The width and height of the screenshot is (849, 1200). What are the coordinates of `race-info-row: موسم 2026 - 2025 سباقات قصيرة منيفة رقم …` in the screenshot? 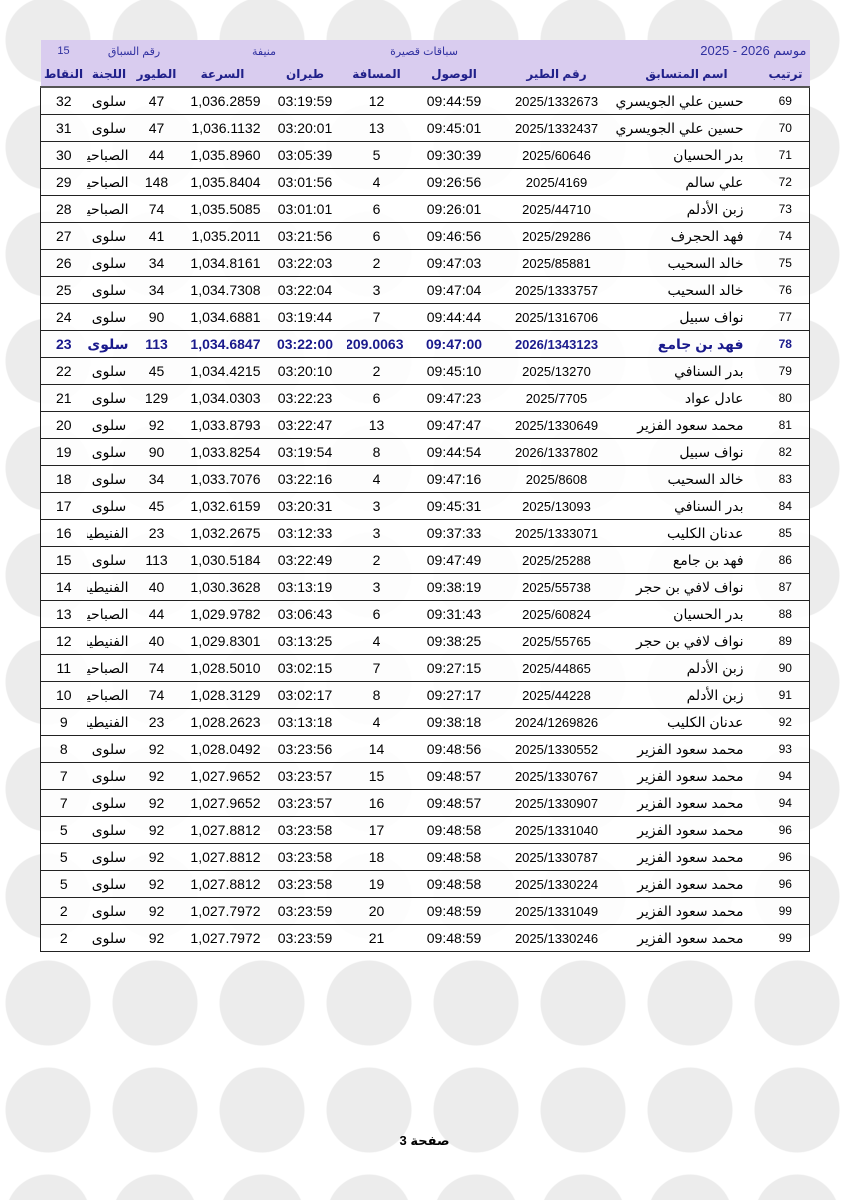 It's located at (425, 51).